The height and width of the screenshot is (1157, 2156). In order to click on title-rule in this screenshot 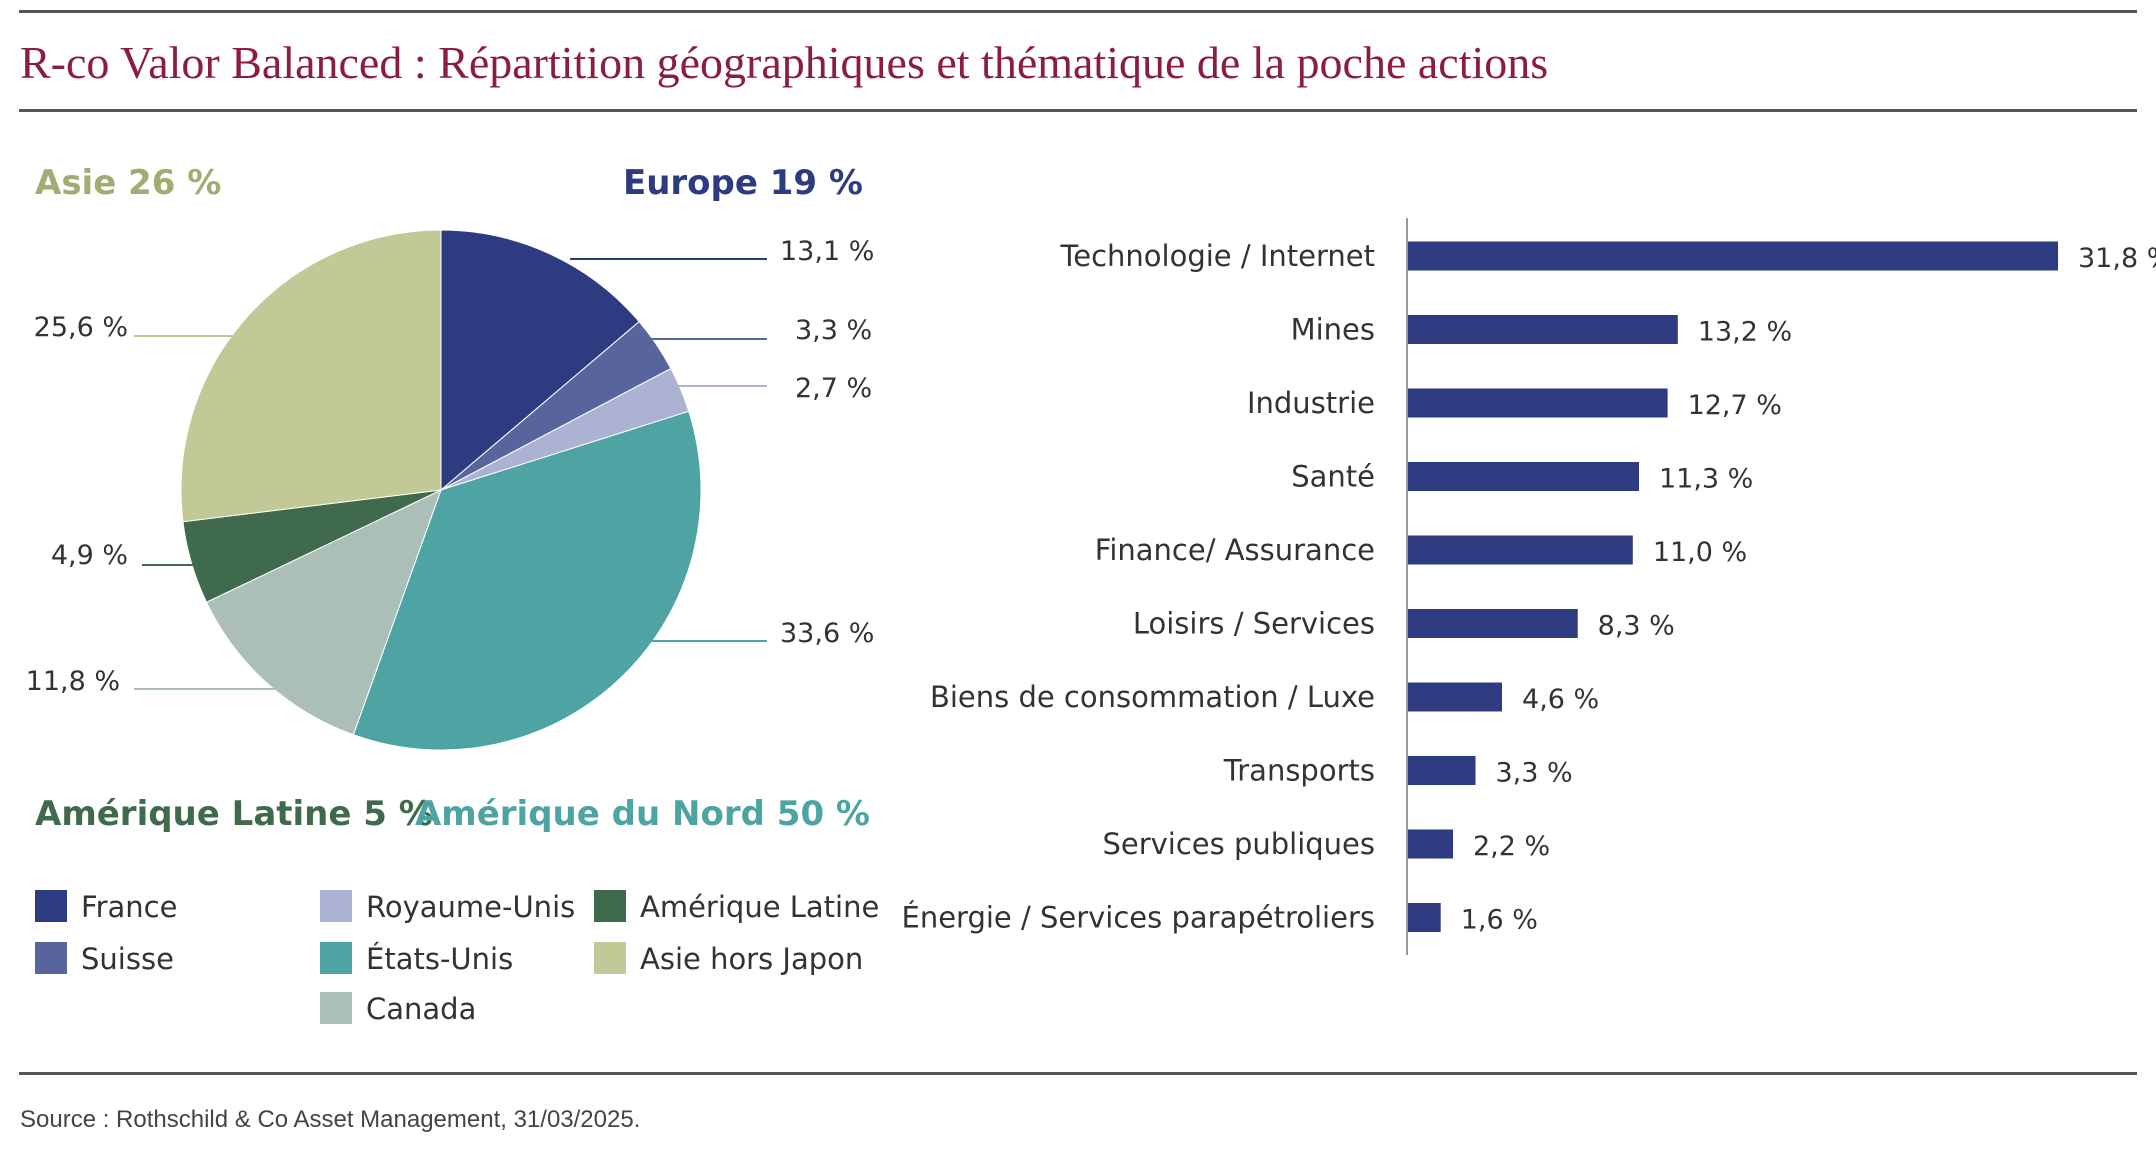, I will do `click(1078, 110)`.